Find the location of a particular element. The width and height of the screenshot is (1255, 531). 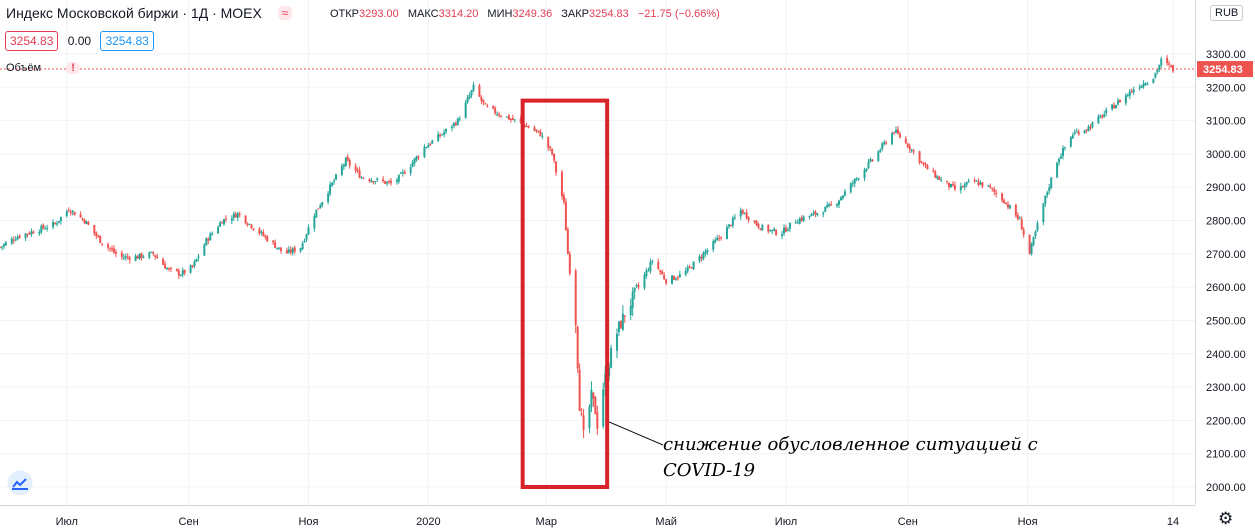

spread-value: 0.00 is located at coordinates (79, 41).